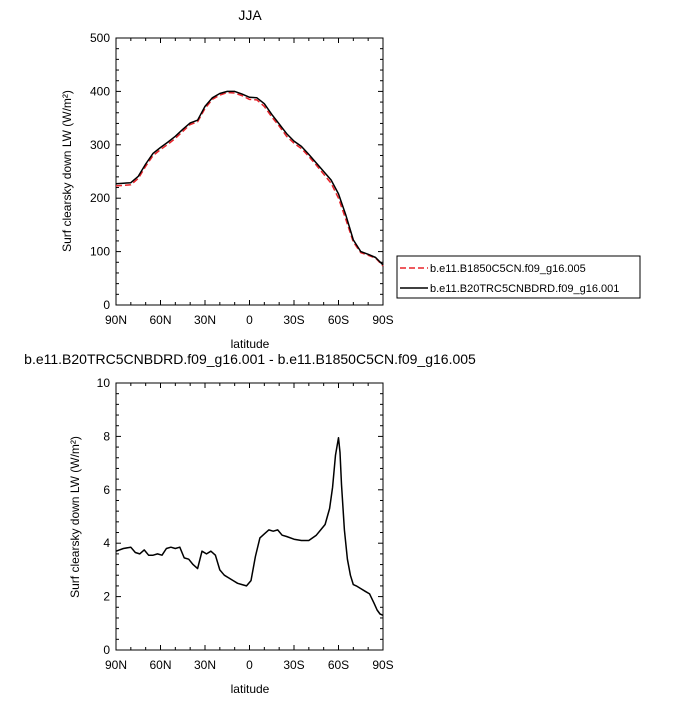  What do you see at coordinates (338, 665) in the screenshot?
I see `bottom-x-tick-label: 60S` at bounding box center [338, 665].